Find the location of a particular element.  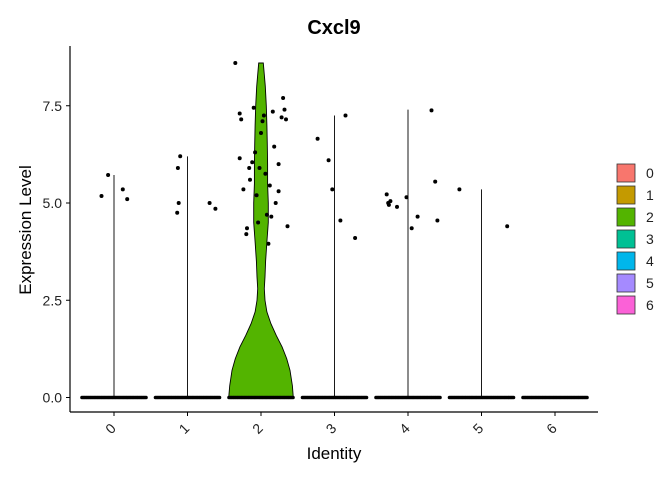

legend-item: 5 is located at coordinates (635, 283).